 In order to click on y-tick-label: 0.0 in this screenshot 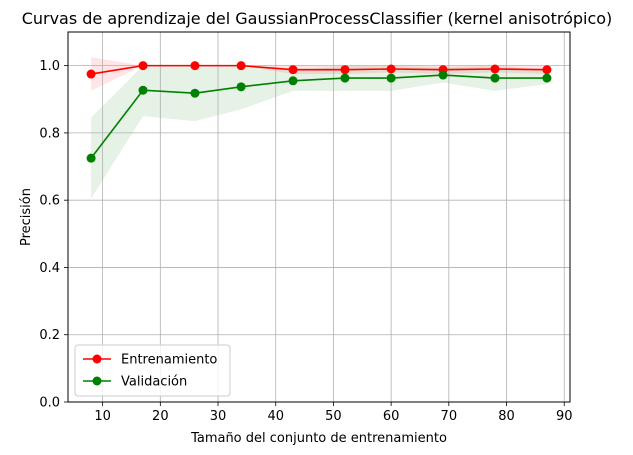, I will do `click(49, 403)`.